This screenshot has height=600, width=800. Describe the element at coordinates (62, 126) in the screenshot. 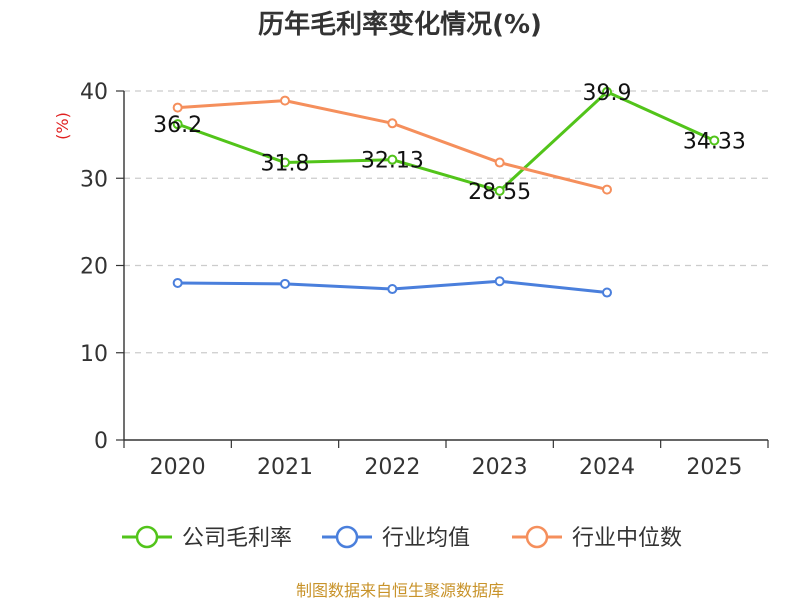

I see `y-axis-label: (%)` at that location.